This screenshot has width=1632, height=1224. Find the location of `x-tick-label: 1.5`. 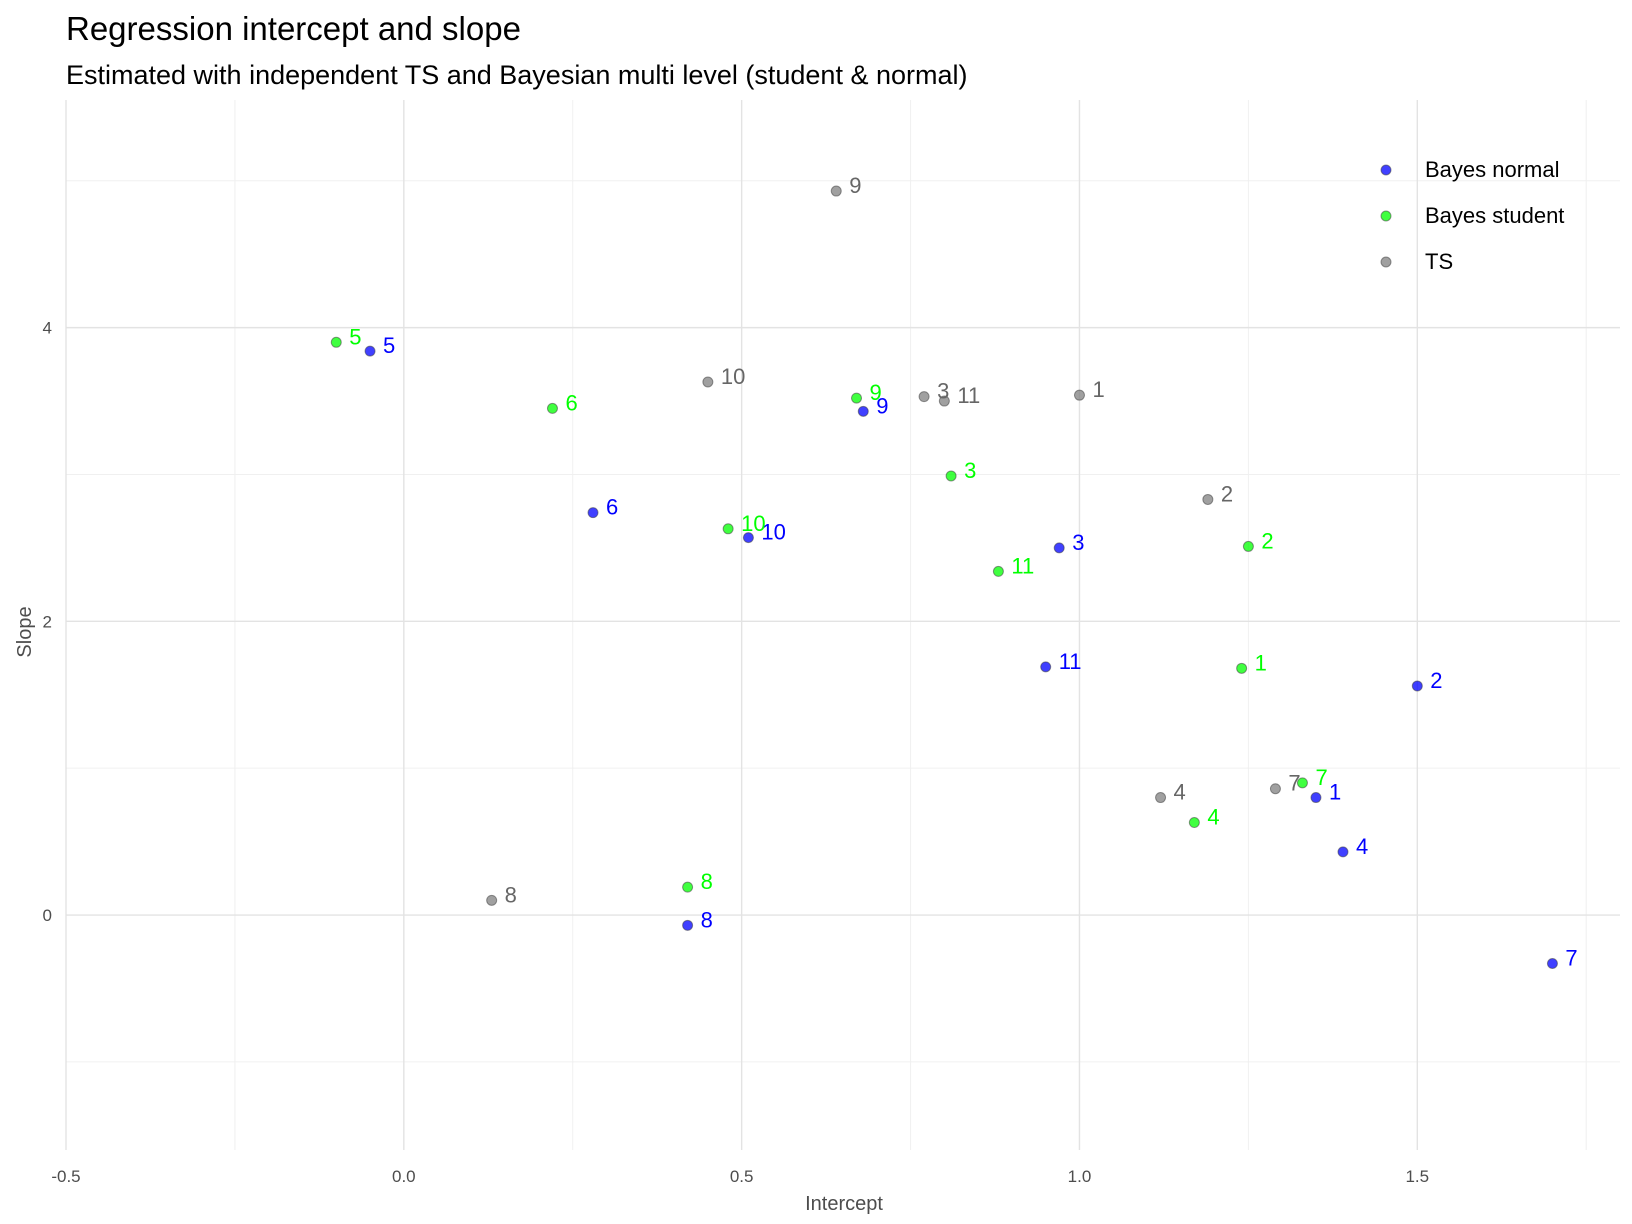

x-tick-label: 1.5 is located at coordinates (1417, 1176).